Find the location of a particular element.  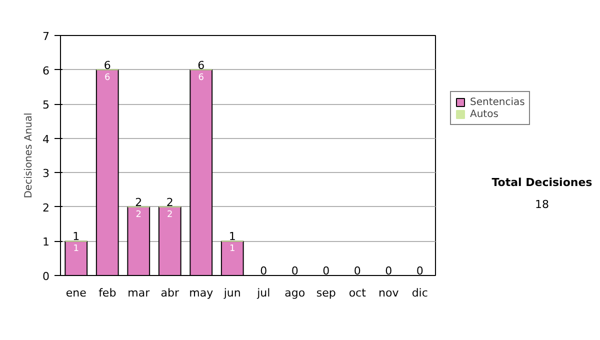

x-tick-label: feb is located at coordinates (107, 293).